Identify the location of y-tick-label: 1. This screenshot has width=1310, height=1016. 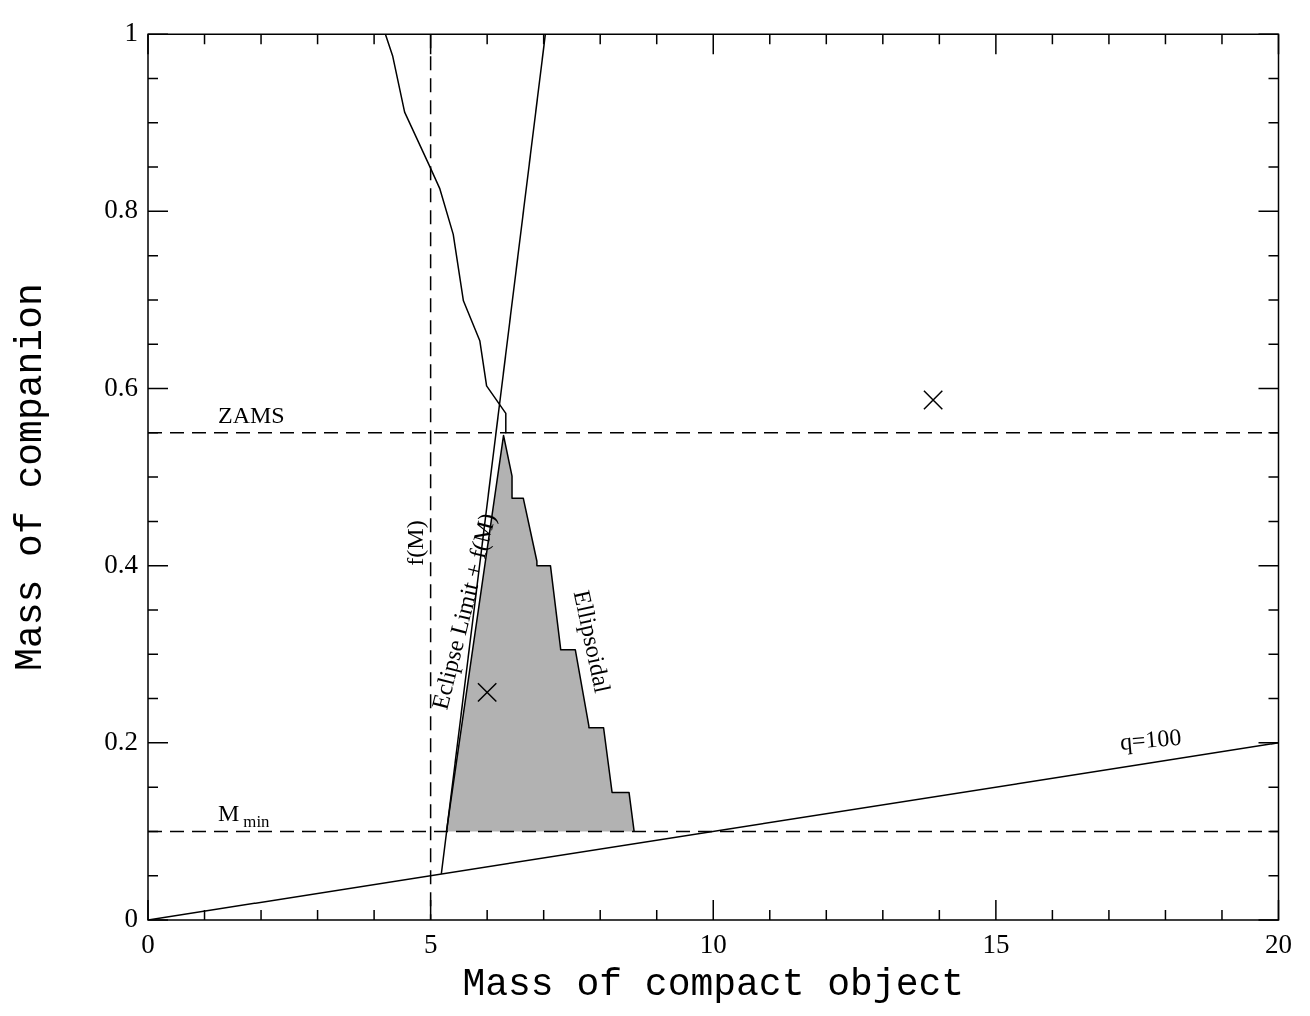
(131, 32).